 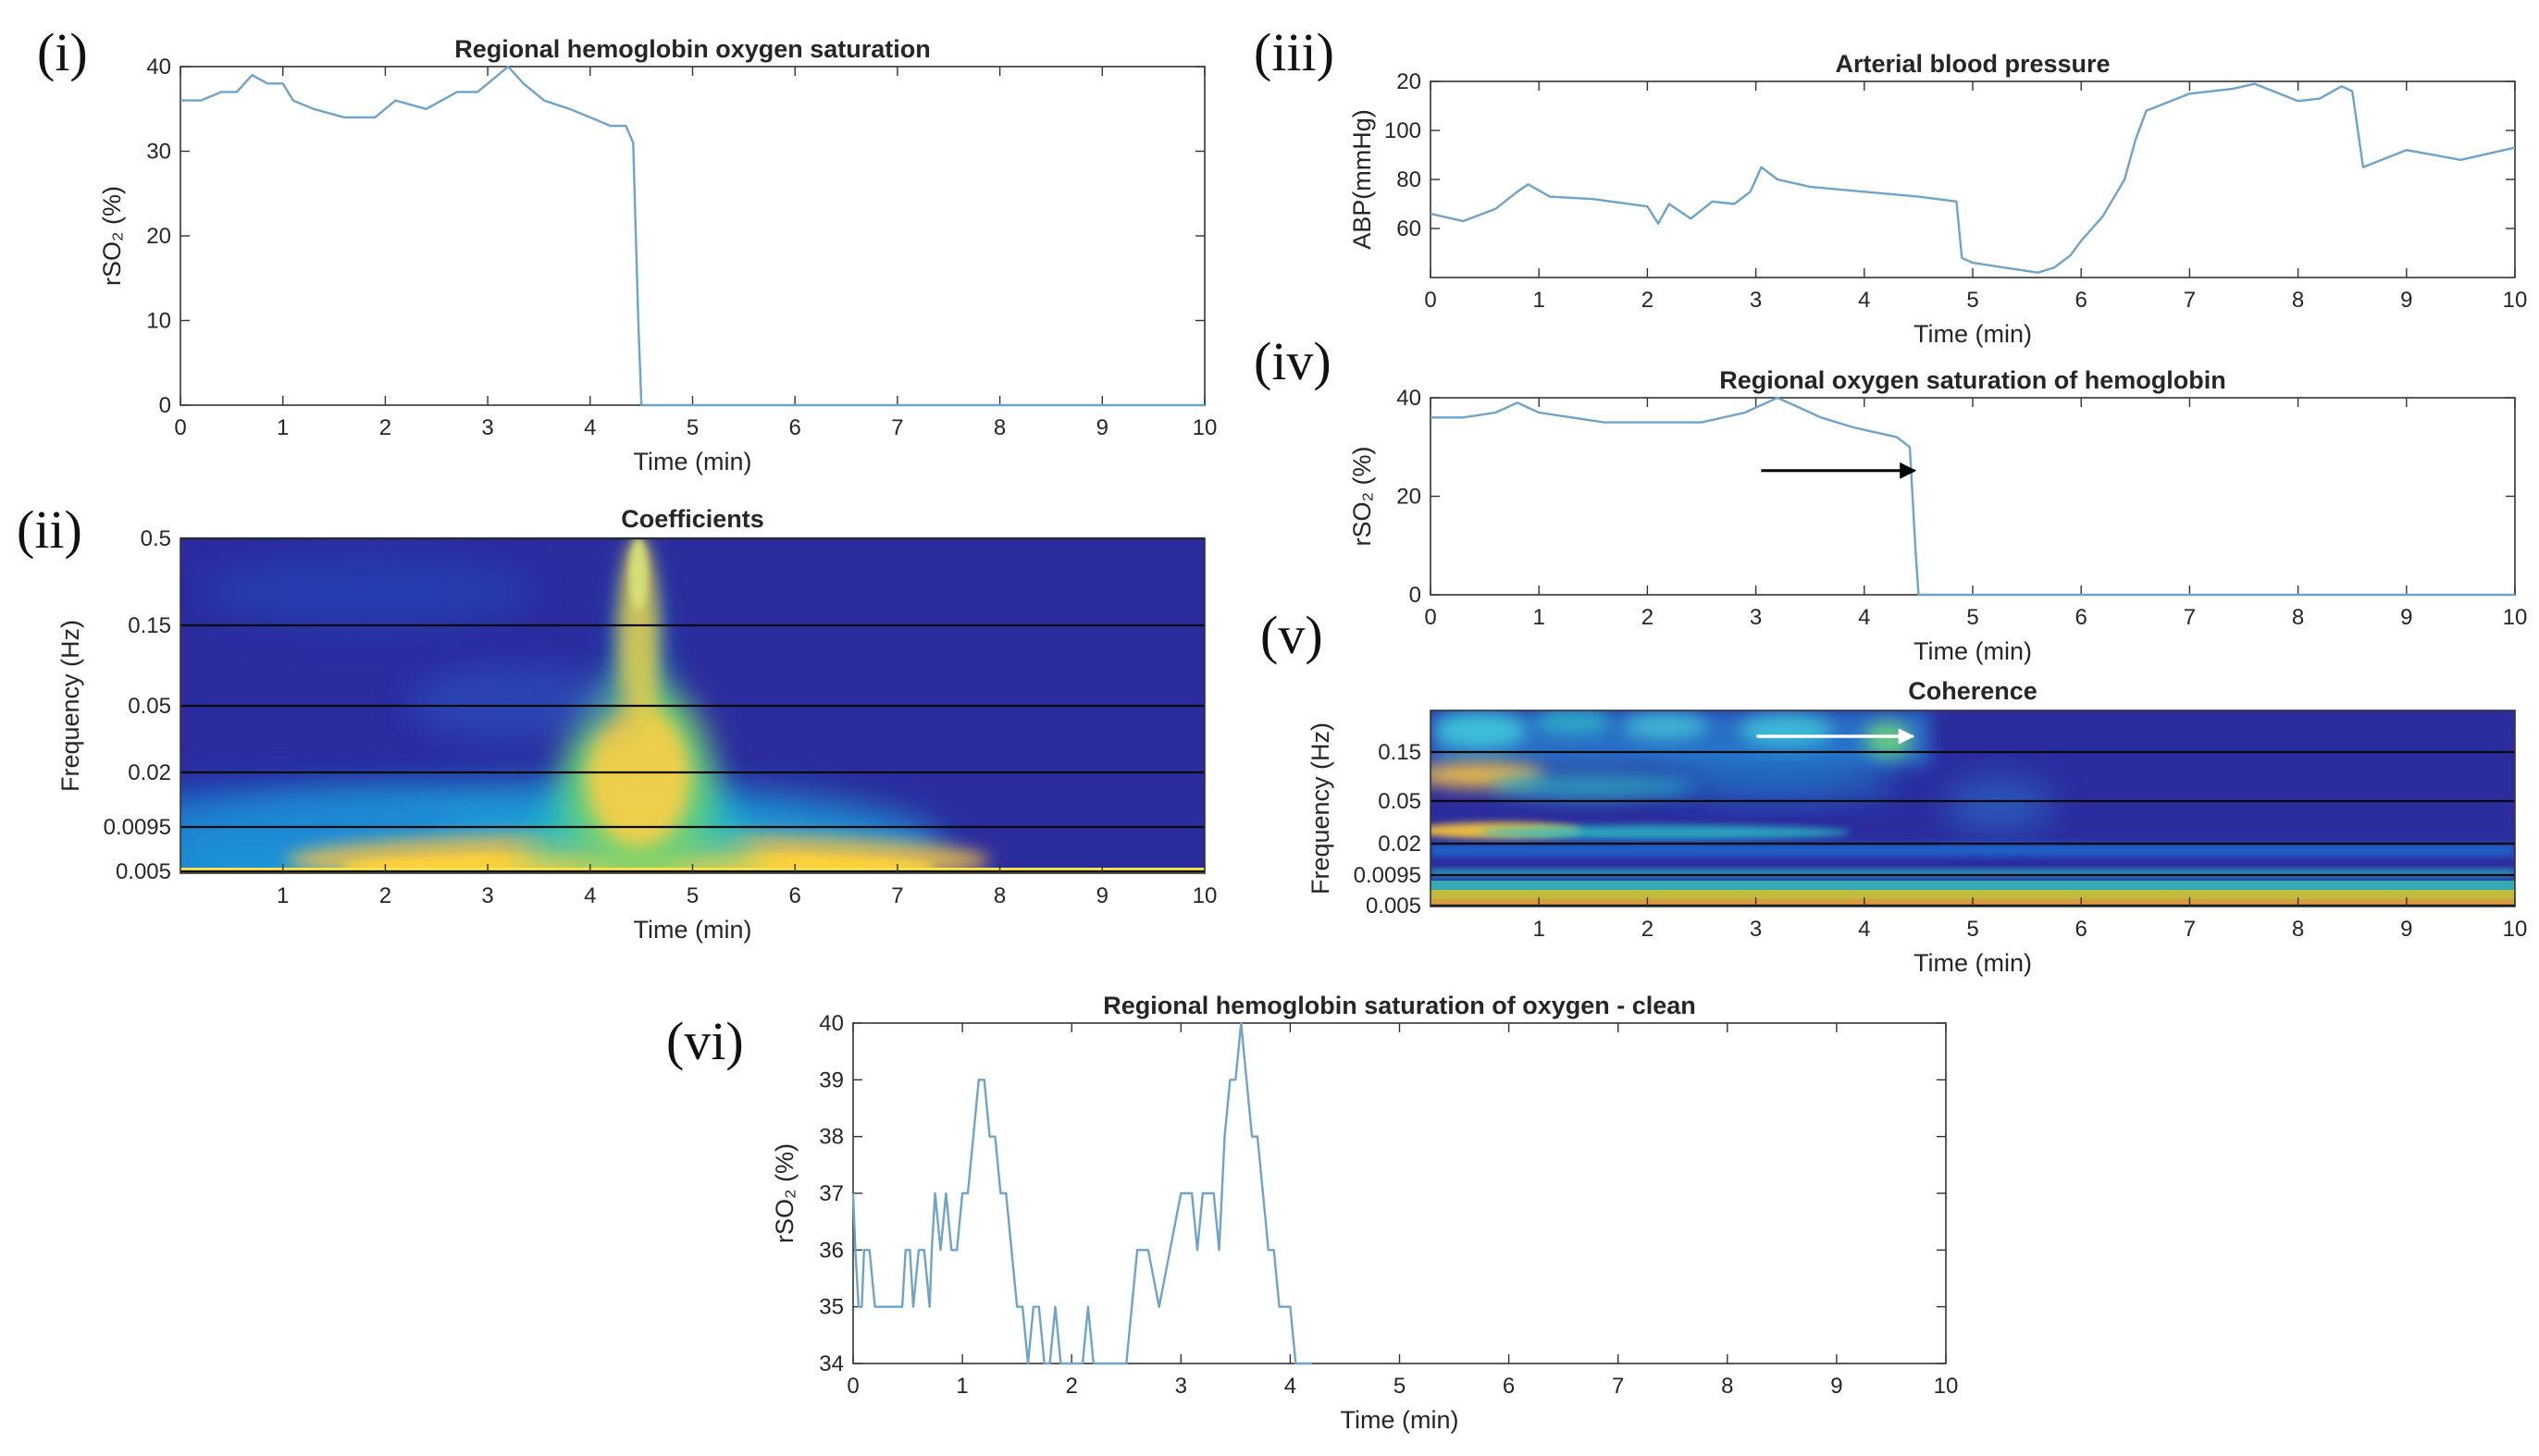 I want to click on chart-title: Regional oxygen saturation of hemoglobin, so click(x=1973, y=380).